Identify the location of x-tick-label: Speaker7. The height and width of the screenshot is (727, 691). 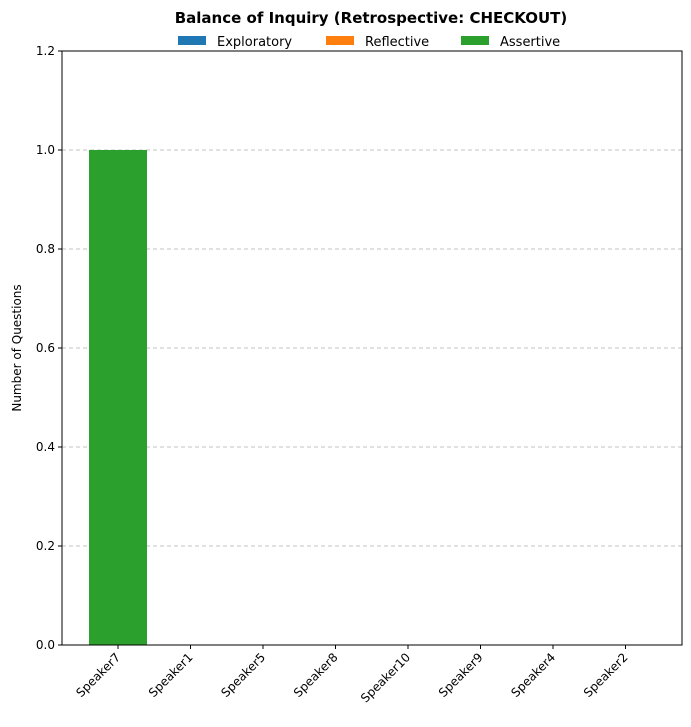
(98, 675).